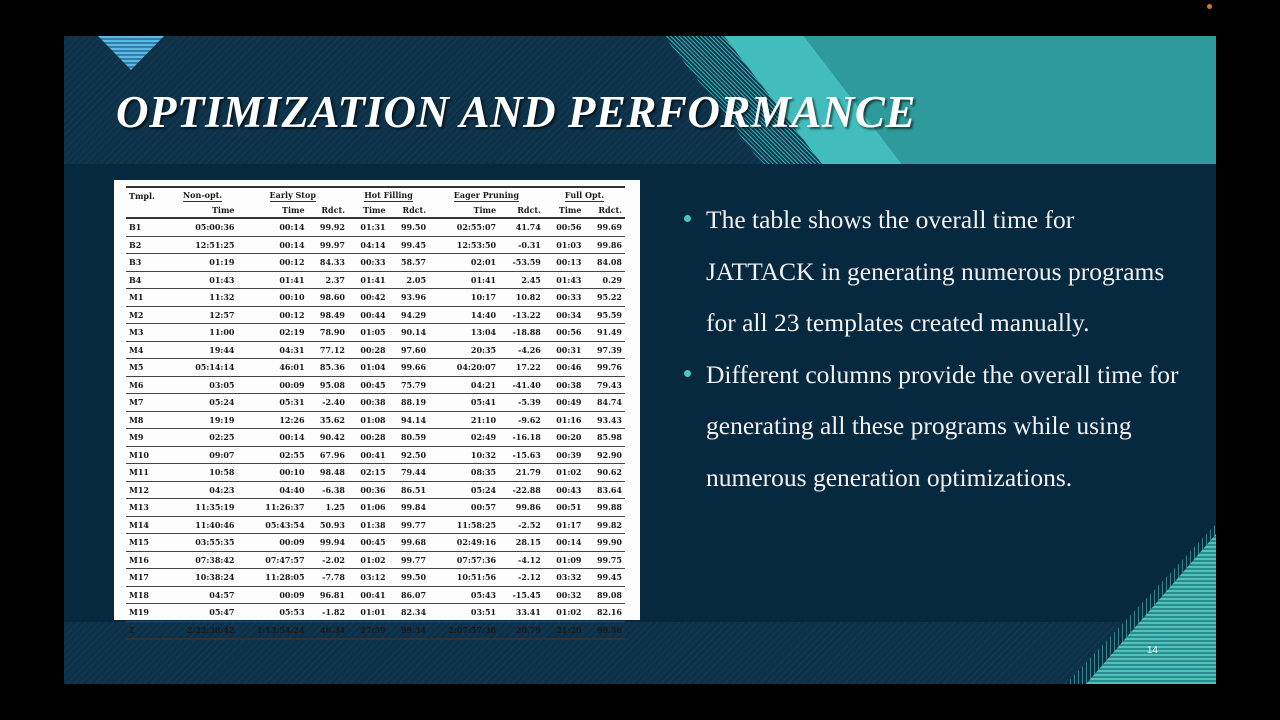  I want to click on row-label: M10, so click(147, 455).